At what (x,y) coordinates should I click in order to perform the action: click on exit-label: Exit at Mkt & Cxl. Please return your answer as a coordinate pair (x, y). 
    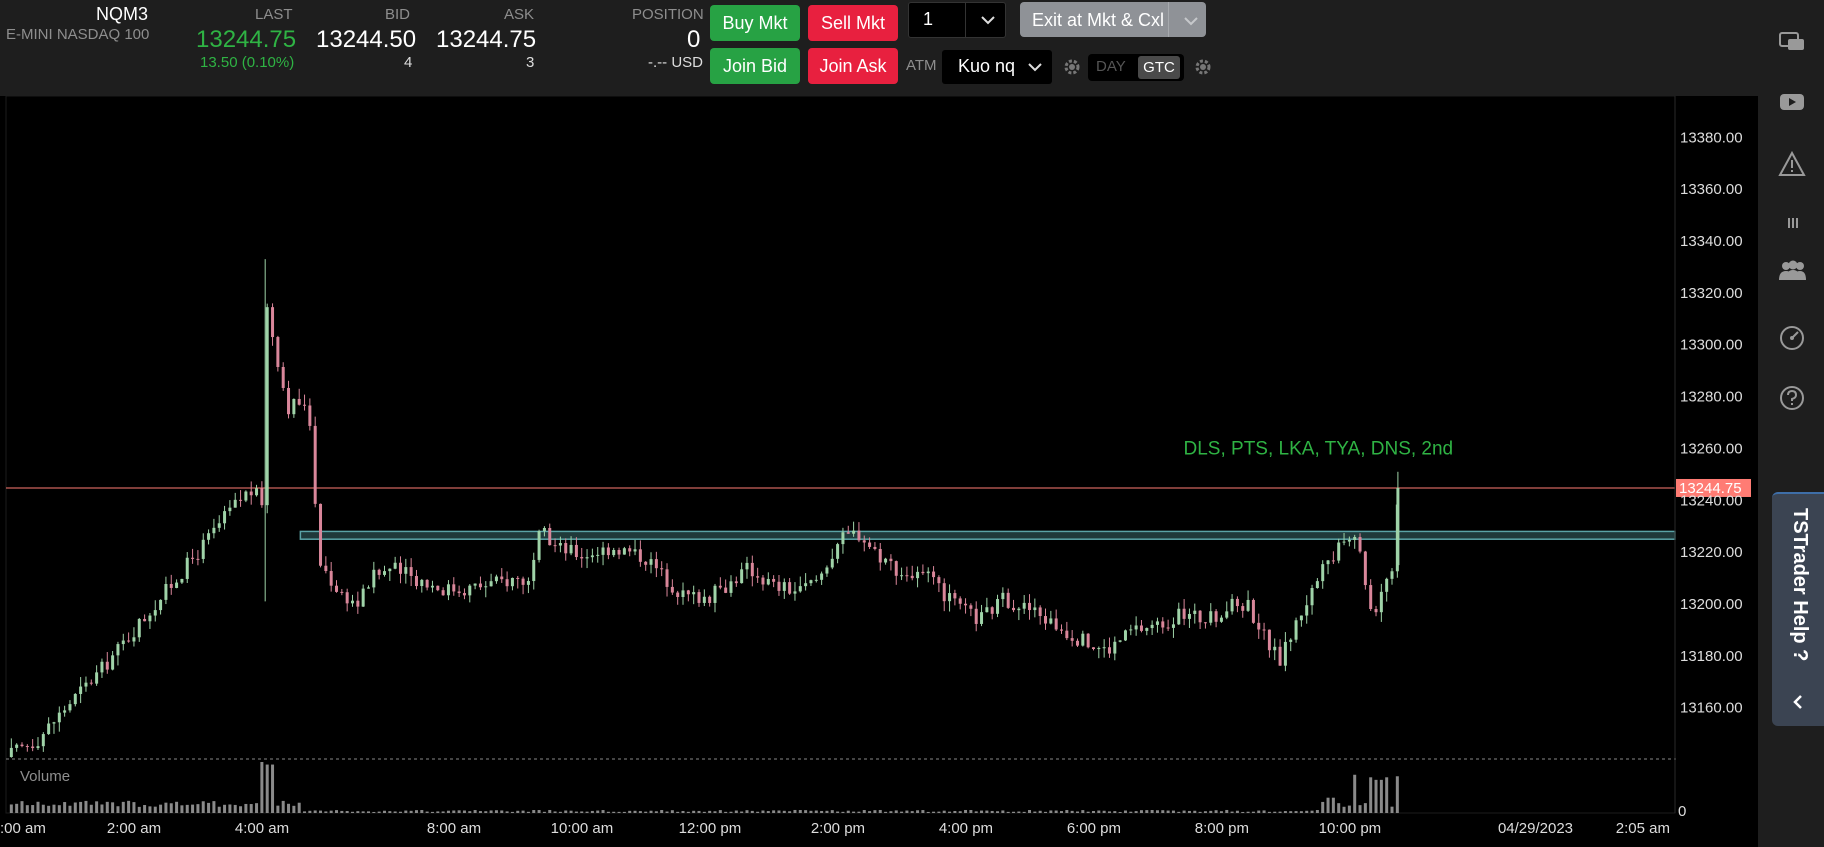
    Looking at the image, I should click on (1098, 20).